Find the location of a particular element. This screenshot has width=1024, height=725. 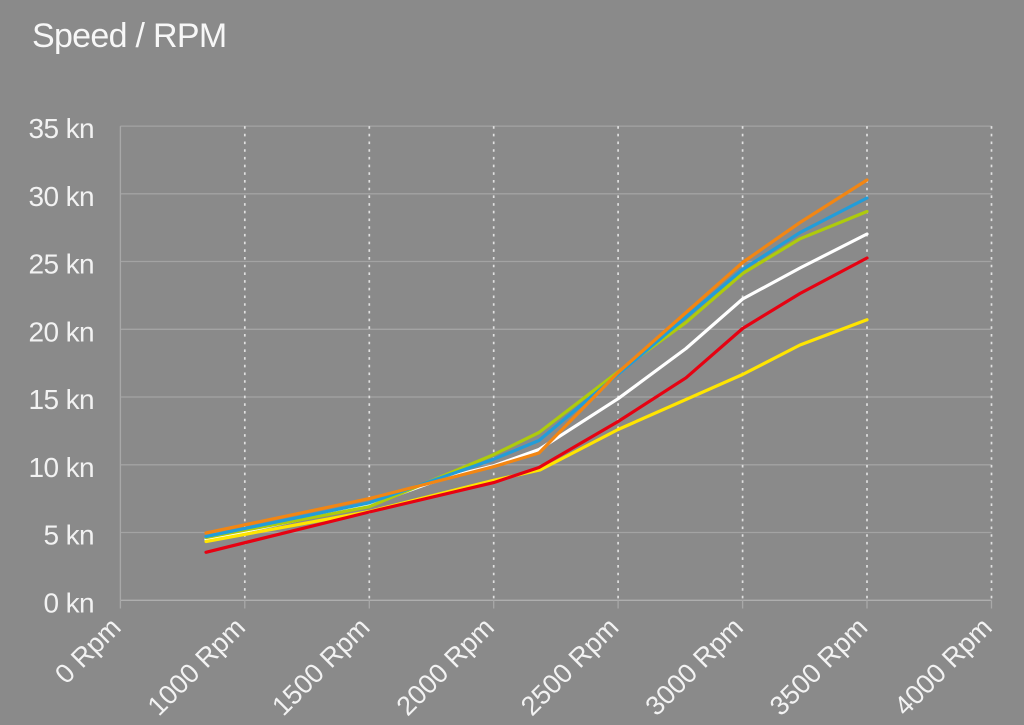

svg-text: 25 kn is located at coordinates (62, 264).